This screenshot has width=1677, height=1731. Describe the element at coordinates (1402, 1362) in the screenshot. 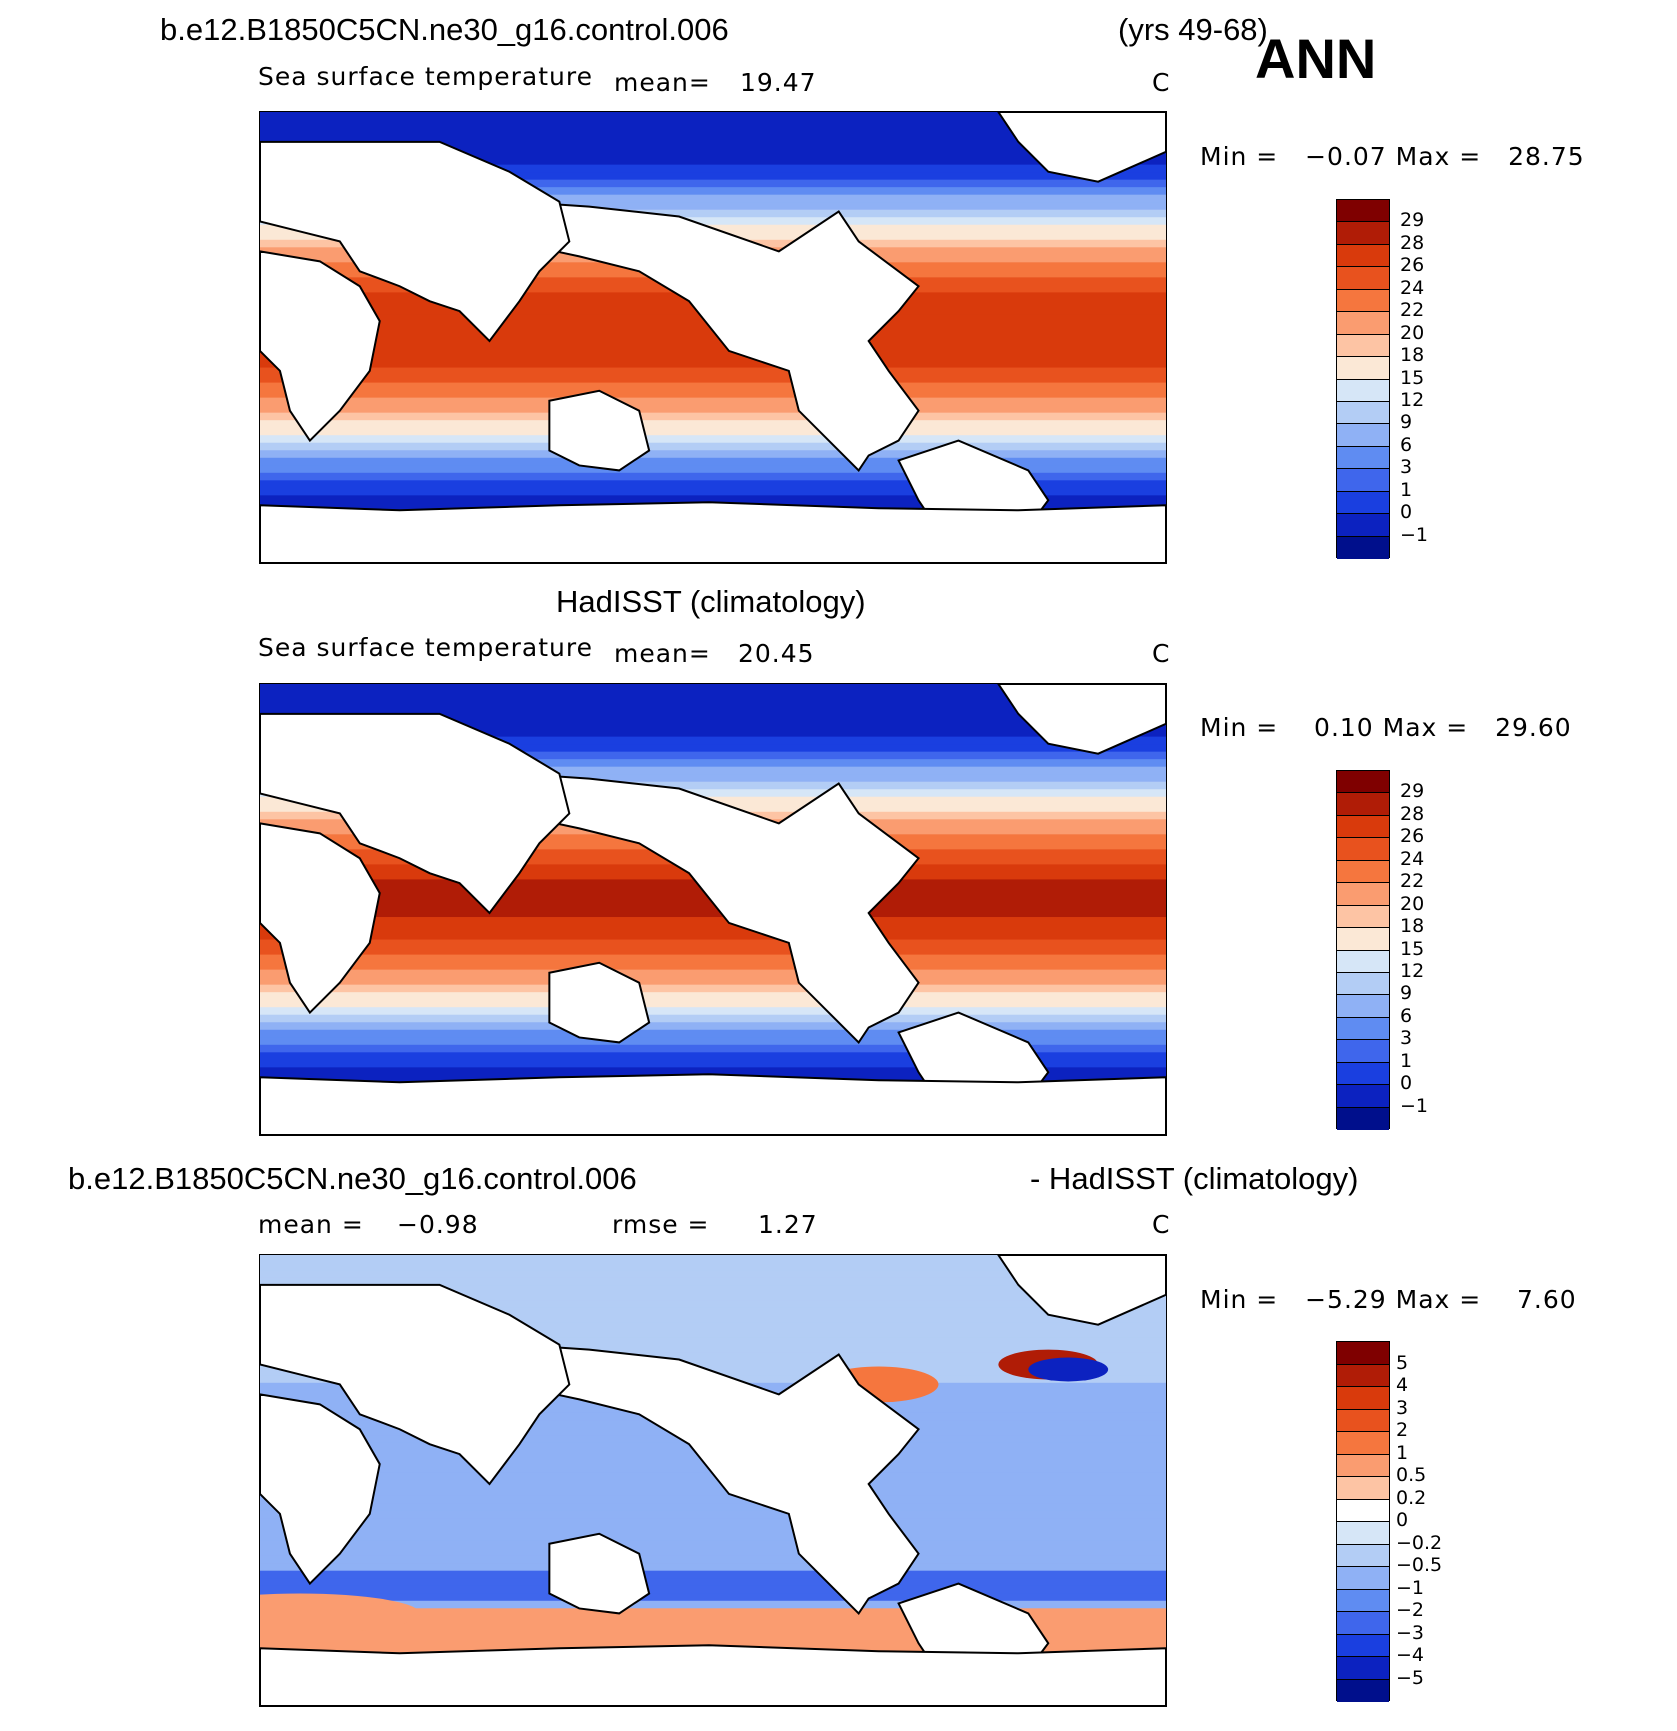

I see `colorbar-tick-label: 5` at that location.